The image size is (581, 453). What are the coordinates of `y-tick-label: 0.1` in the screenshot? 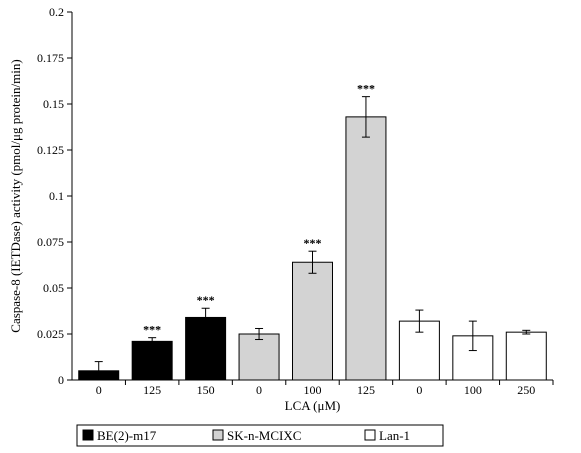 It's located at (56, 196).